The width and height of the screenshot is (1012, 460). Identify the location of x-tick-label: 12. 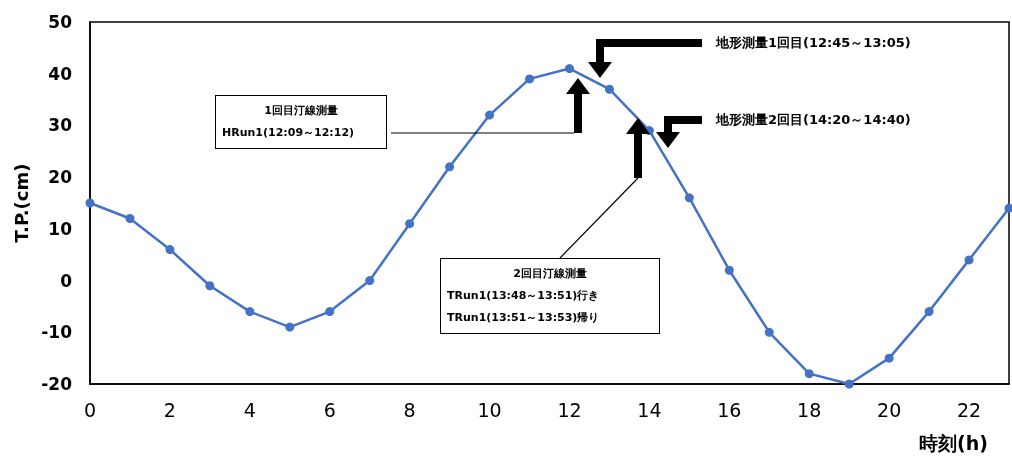
(569, 409).